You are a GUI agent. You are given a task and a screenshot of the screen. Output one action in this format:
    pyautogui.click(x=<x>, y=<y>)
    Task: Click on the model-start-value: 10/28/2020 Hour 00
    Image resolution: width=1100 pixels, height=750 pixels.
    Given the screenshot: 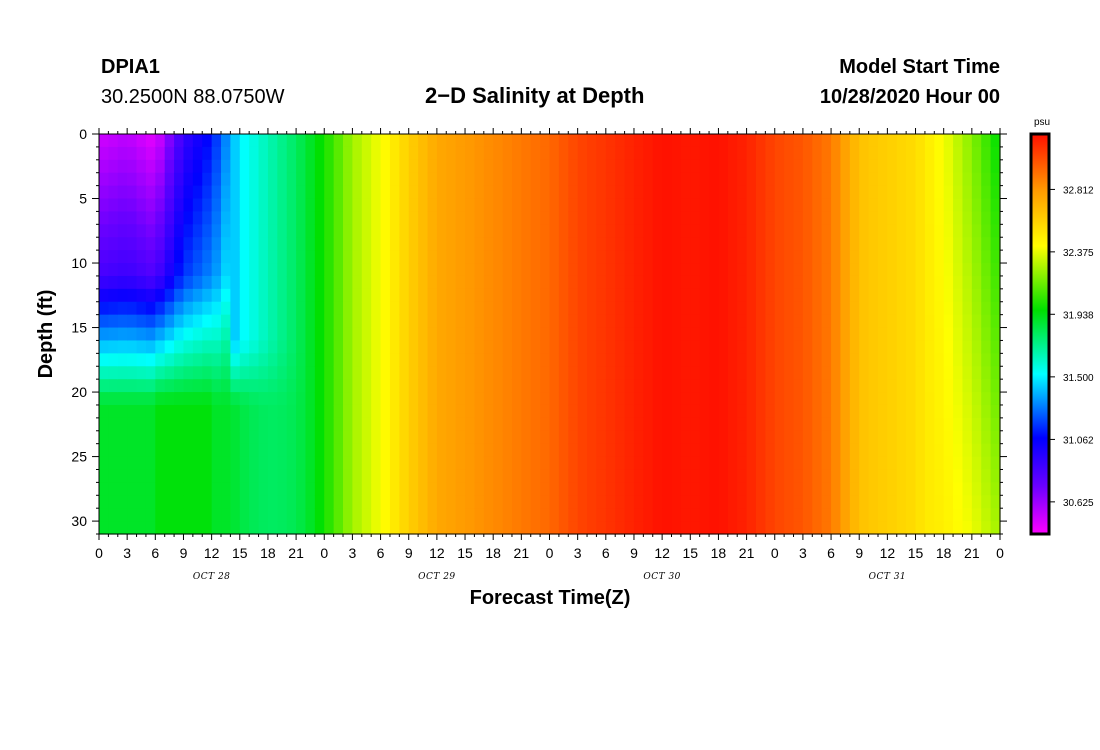 What is the action you would take?
    pyautogui.click(x=909, y=97)
    